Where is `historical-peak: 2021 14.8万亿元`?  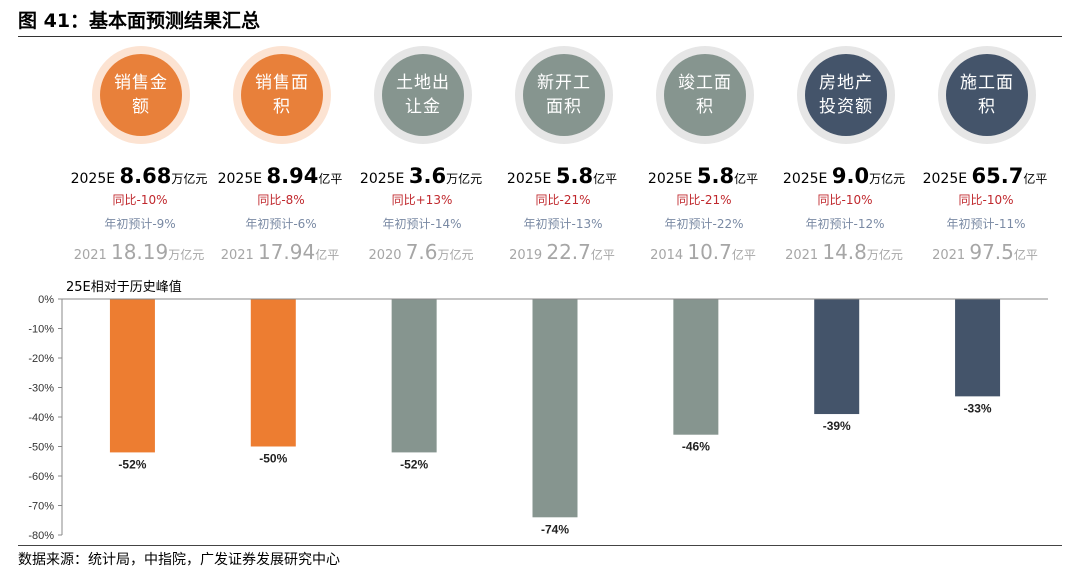
historical-peak: 2021 14.8万亿元 is located at coordinates (844, 252).